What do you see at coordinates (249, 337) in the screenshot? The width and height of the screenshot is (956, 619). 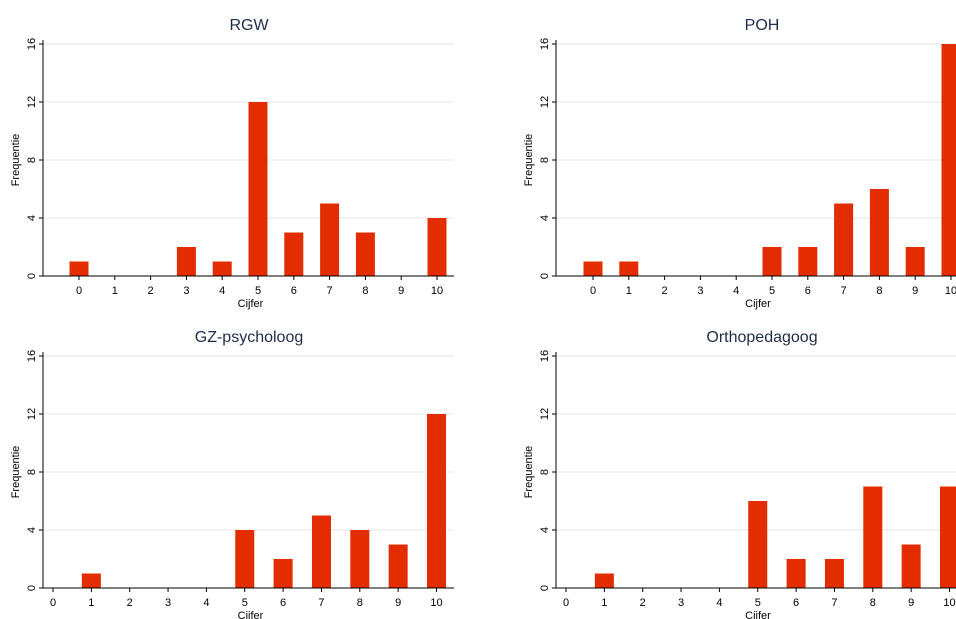 I see `chart-title: GZ-psycholoog` at bounding box center [249, 337].